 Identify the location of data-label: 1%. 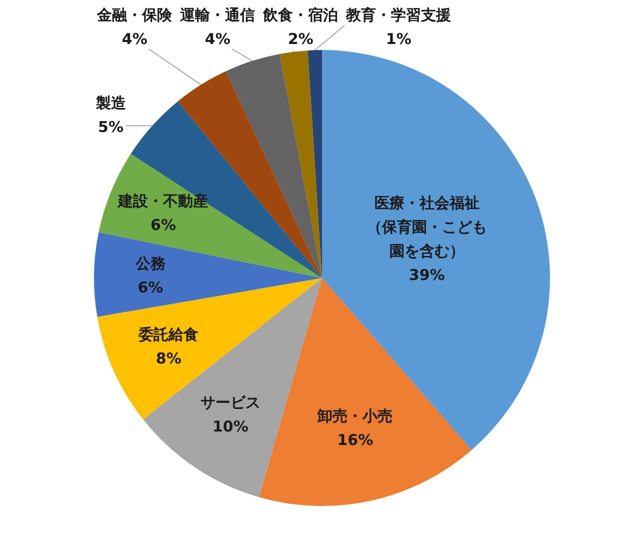
(399, 39).